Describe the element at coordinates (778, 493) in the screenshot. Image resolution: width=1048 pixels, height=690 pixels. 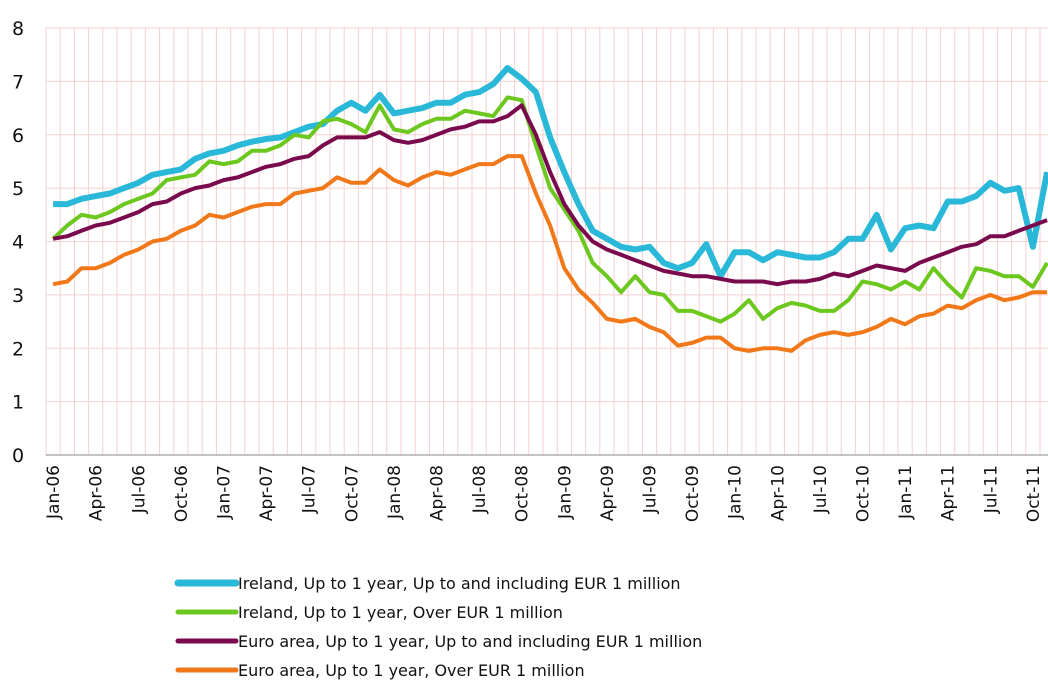
I see `x-tick-label: Apr-10` at that location.